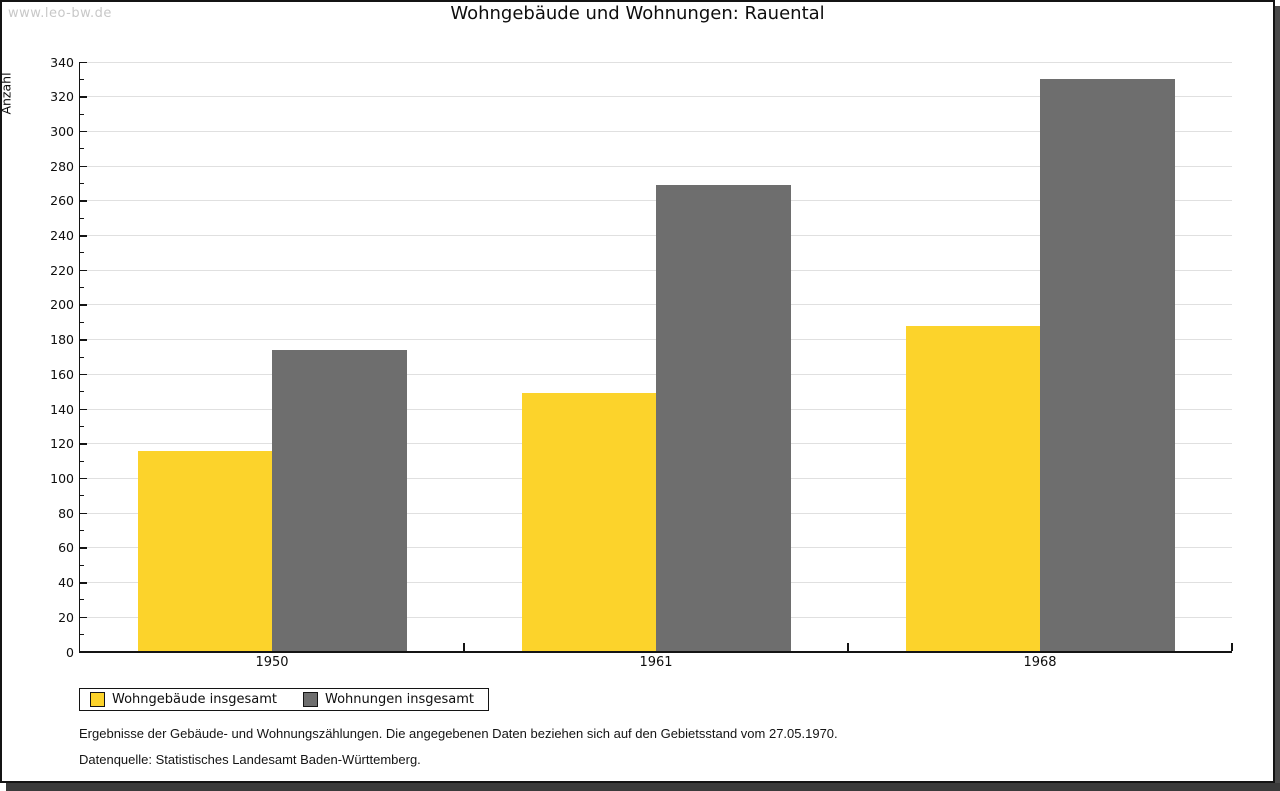 Image resolution: width=1280 pixels, height=791 pixels. What do you see at coordinates (62, 97) in the screenshot?
I see `y-axis-tick-label: 320` at bounding box center [62, 97].